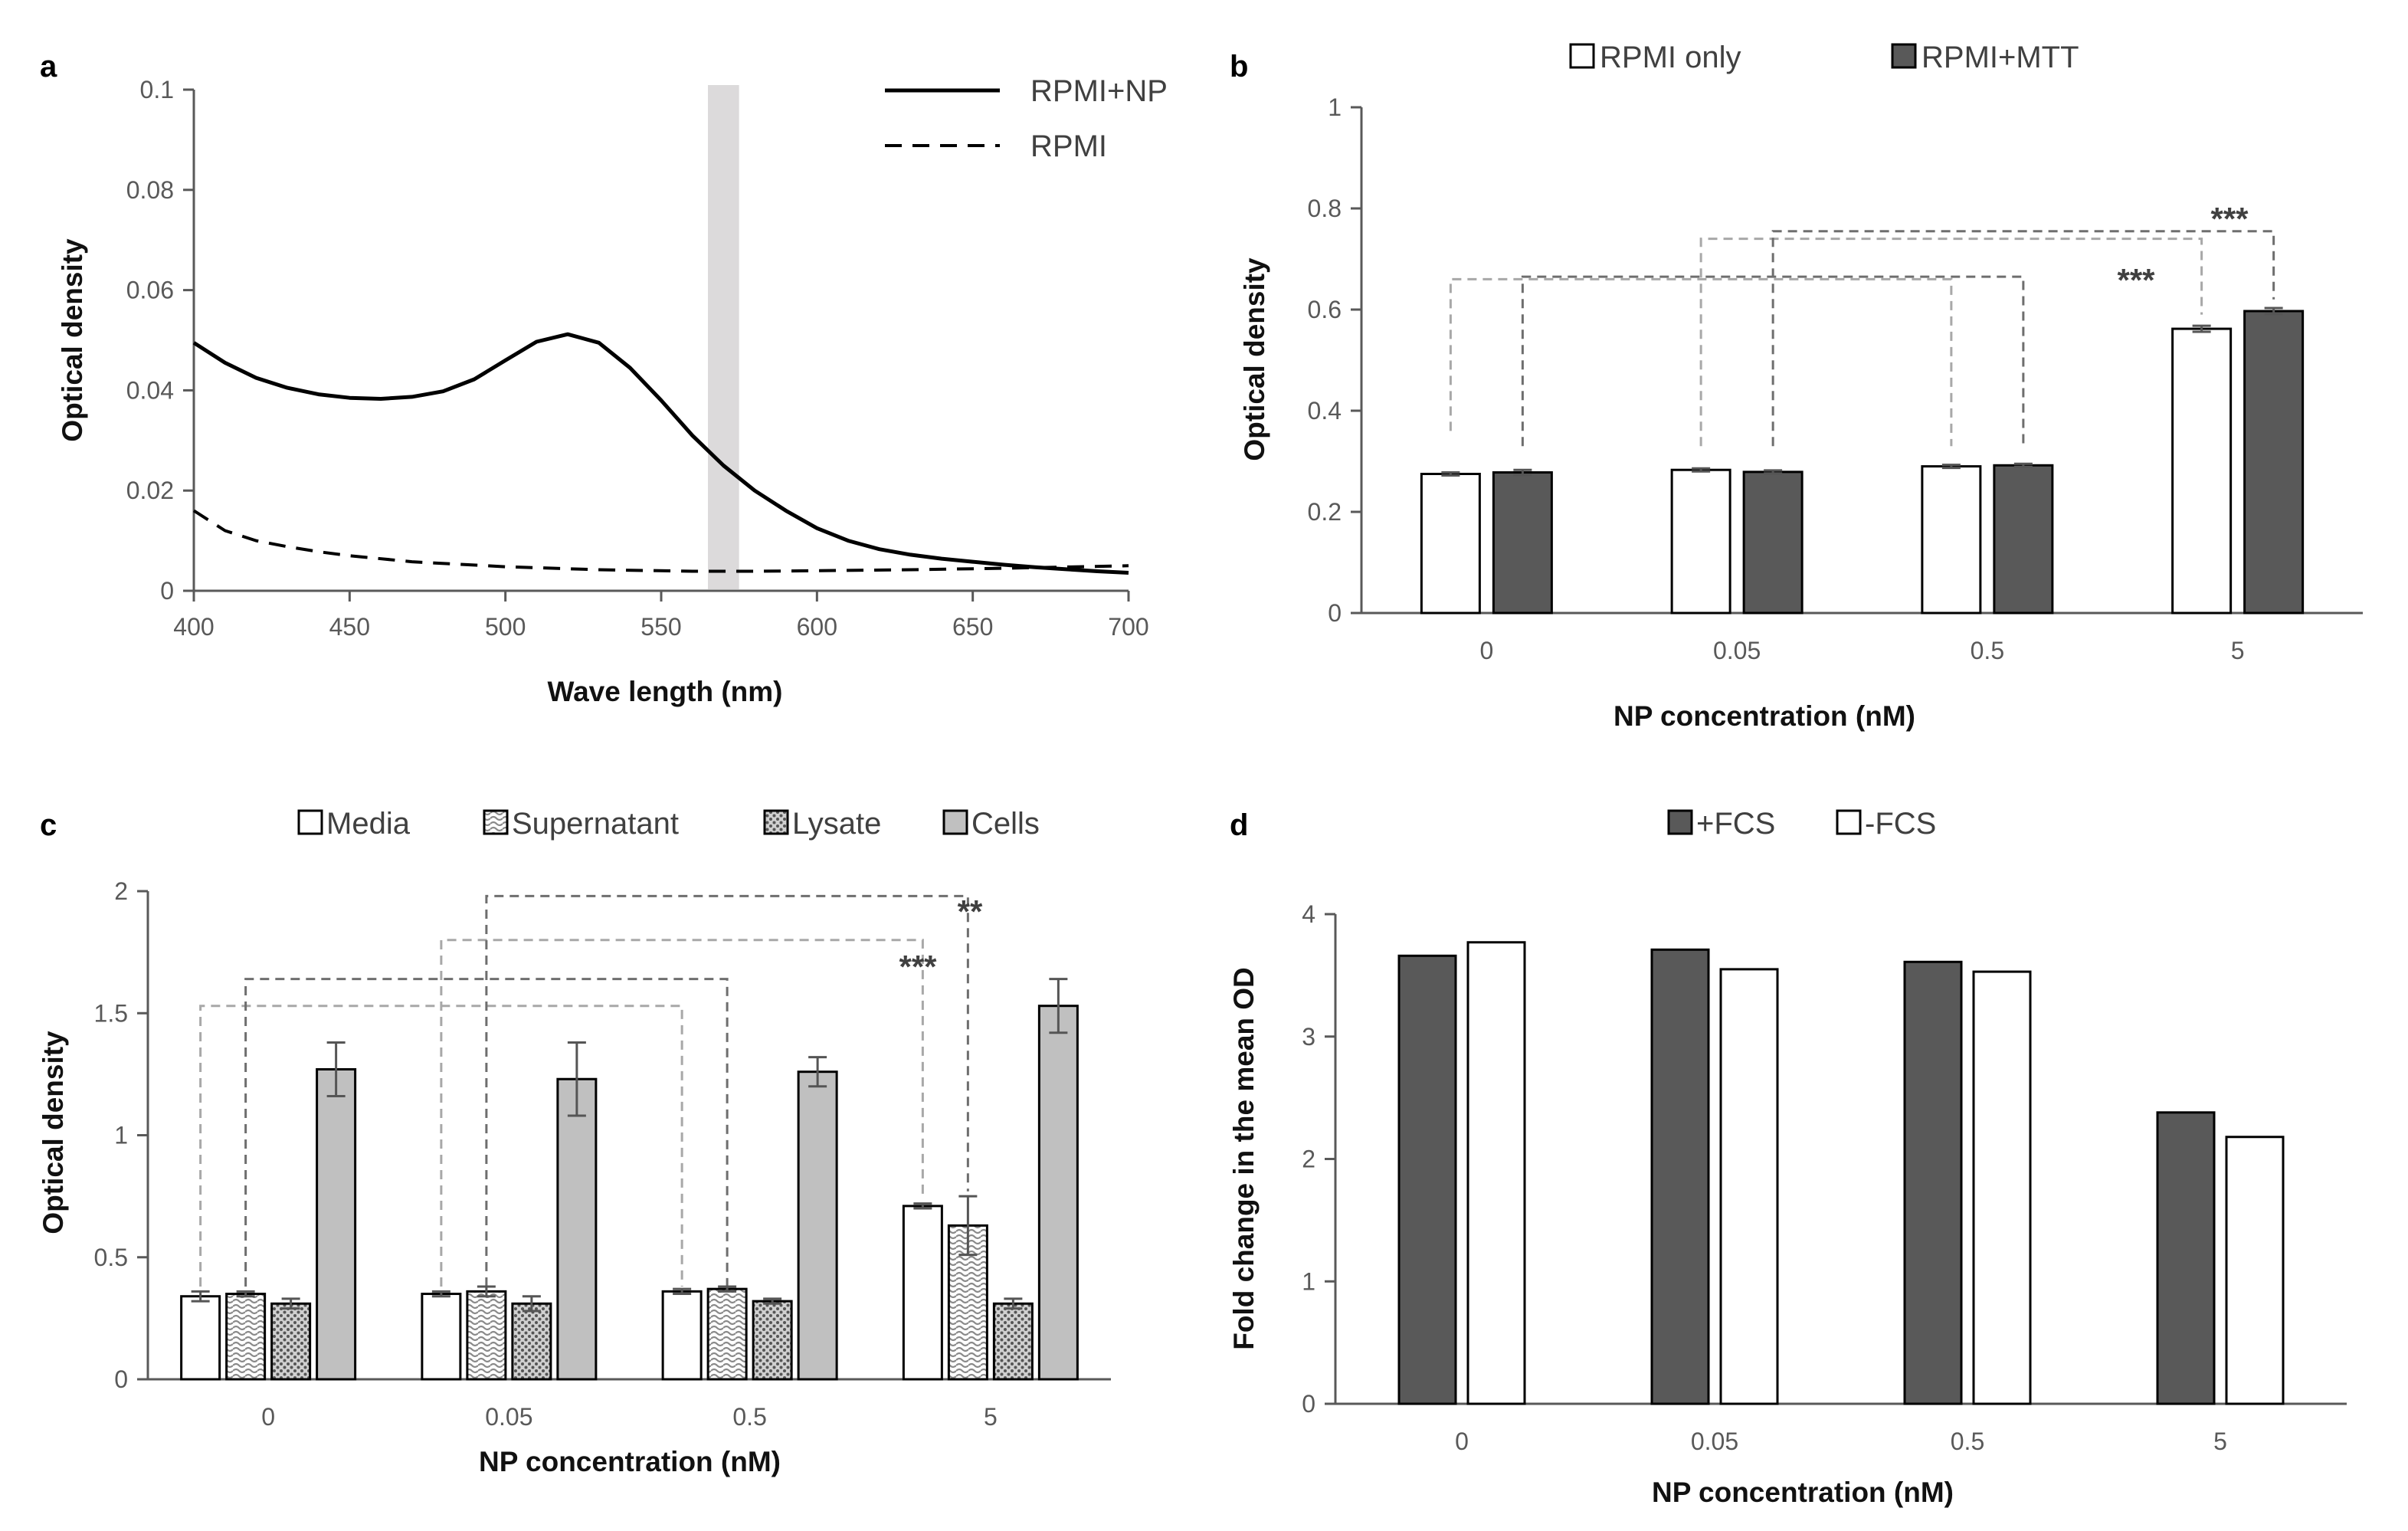 The image size is (2408, 1531). I want to click on panel-b-x-tick-label: 0, so click(1486, 650).